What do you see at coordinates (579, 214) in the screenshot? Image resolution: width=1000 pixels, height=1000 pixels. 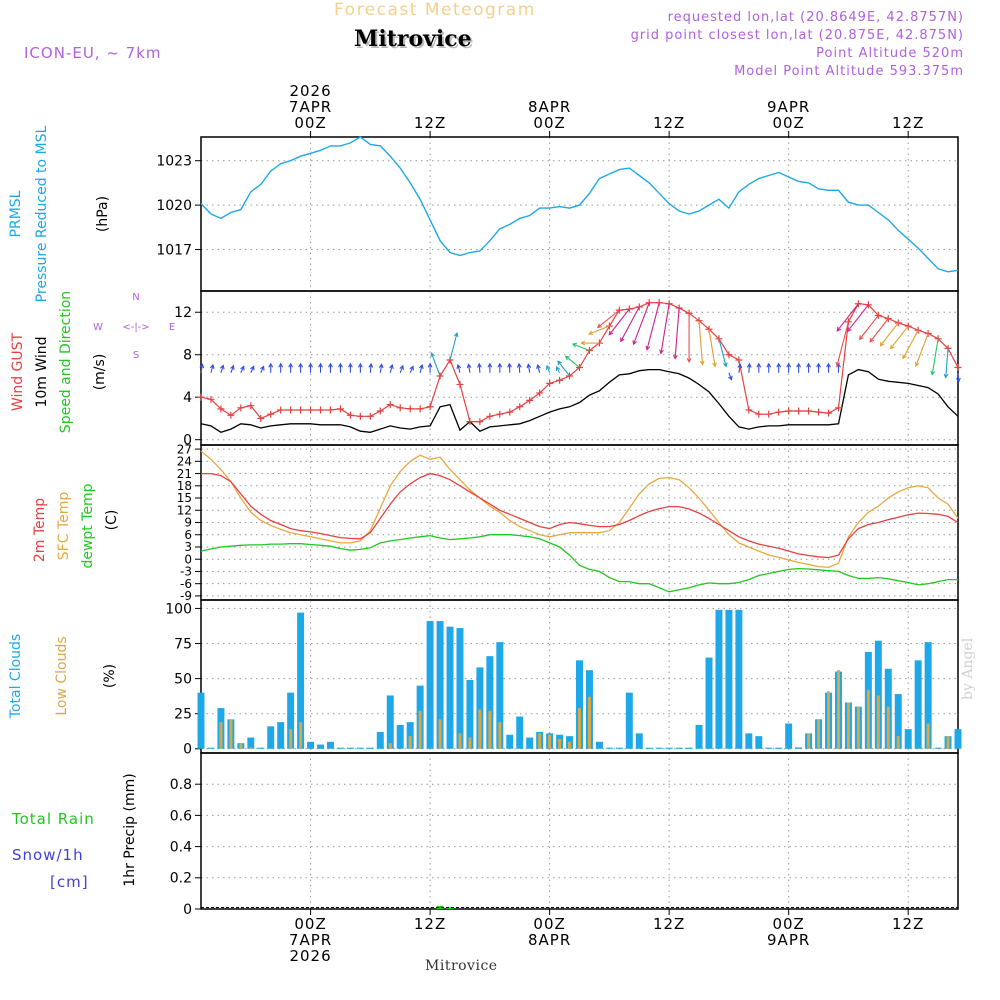 I see `pressure-frame` at bounding box center [579, 214].